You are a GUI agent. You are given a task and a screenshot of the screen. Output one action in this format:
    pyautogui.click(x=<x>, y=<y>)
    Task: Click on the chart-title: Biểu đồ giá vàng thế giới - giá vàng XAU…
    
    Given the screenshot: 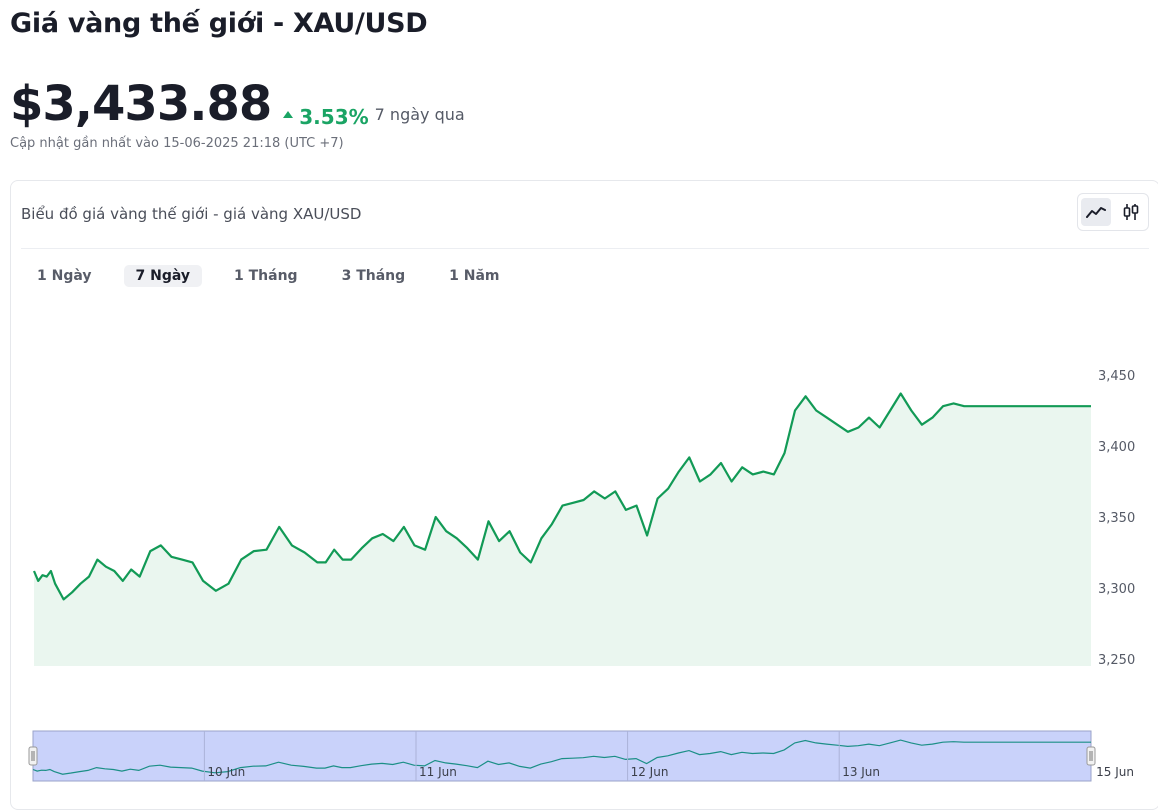 What is the action you would take?
    pyautogui.click(x=191, y=214)
    